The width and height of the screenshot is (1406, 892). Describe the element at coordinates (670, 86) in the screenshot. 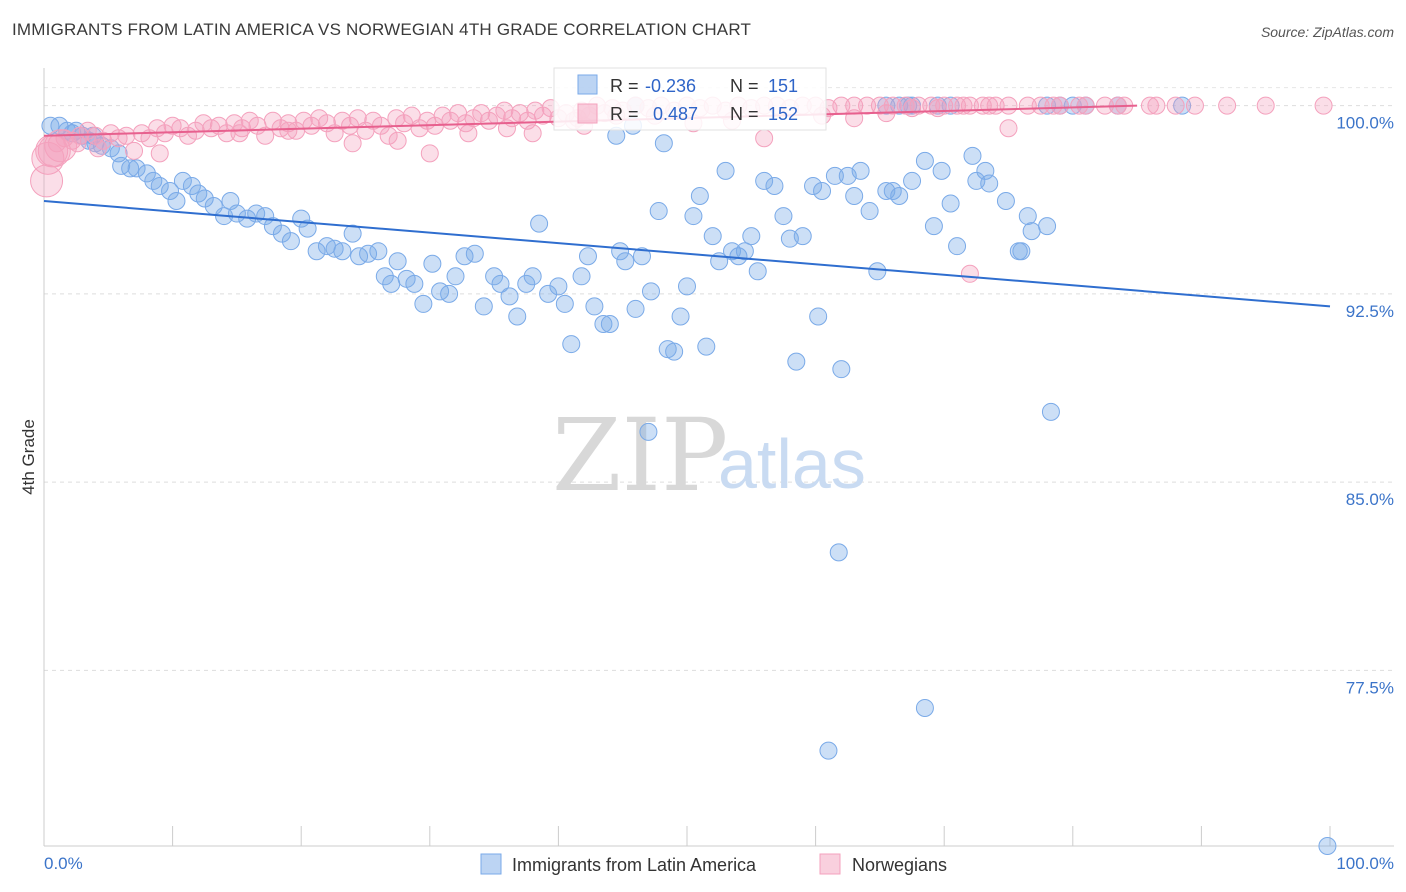

I see `stats-r-value-1: -0.236` at that location.